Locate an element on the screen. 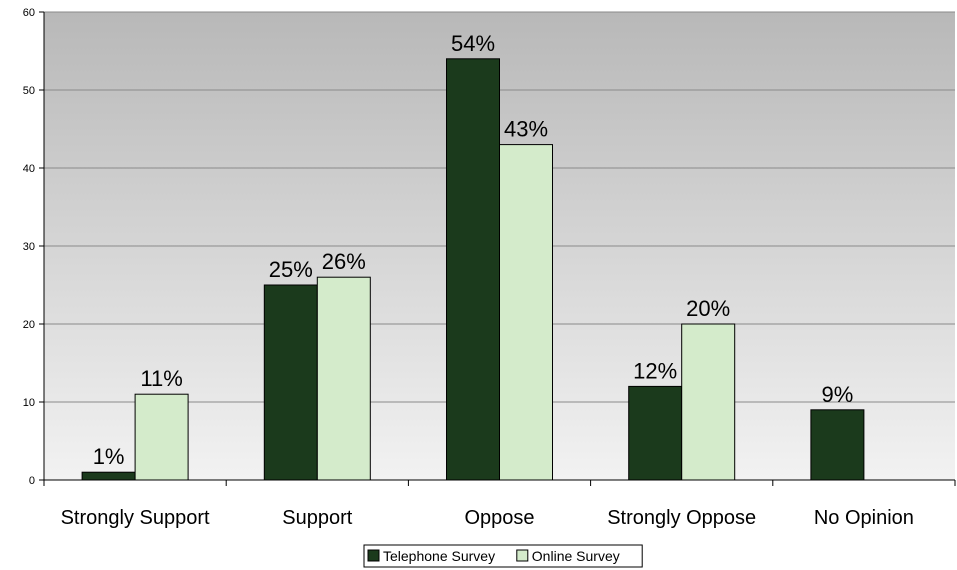  y-tick-label: 30 is located at coordinates (29, 247).